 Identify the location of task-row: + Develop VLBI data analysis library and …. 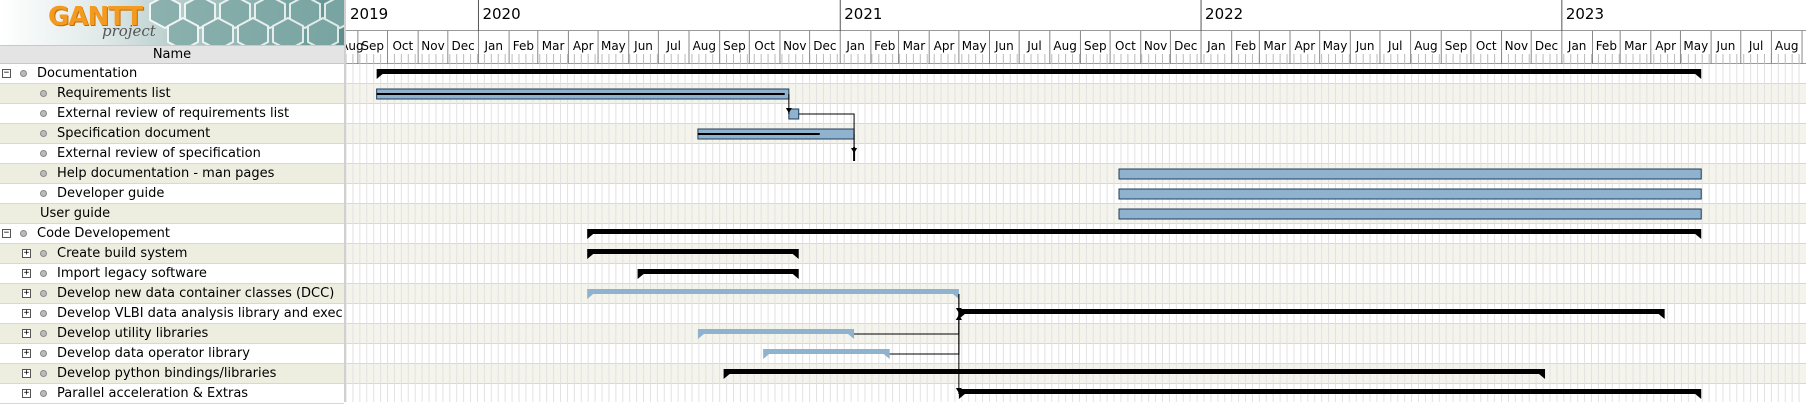
(172, 314).